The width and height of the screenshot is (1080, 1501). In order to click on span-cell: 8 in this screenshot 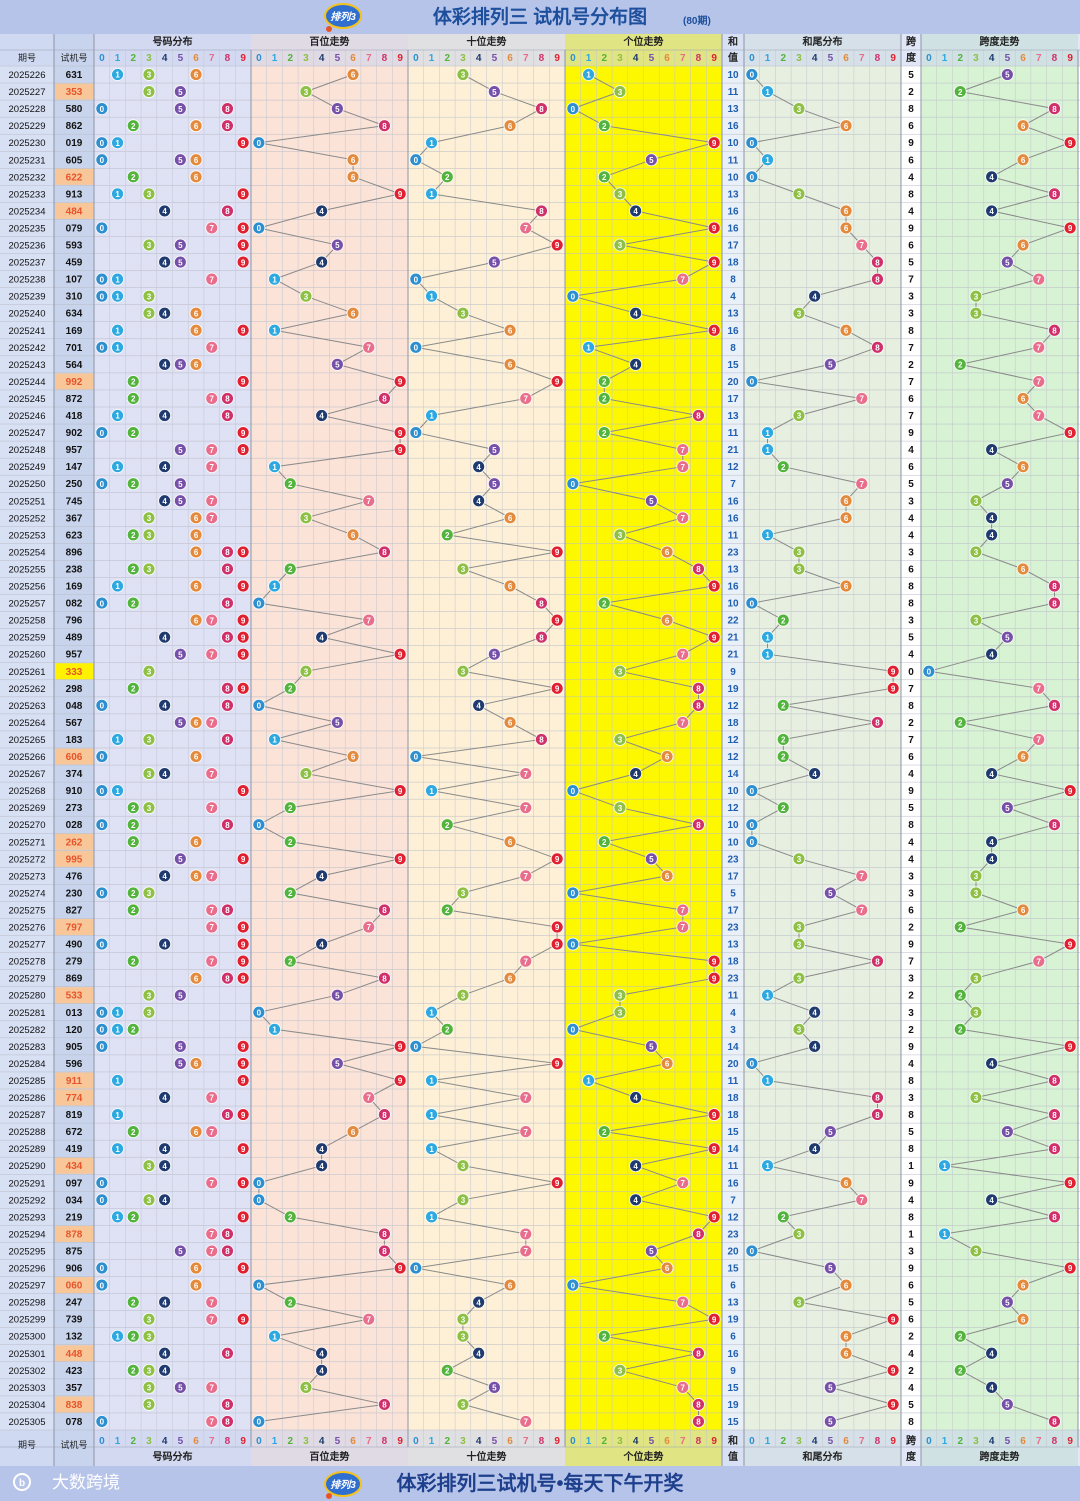, I will do `click(911, 825)`.